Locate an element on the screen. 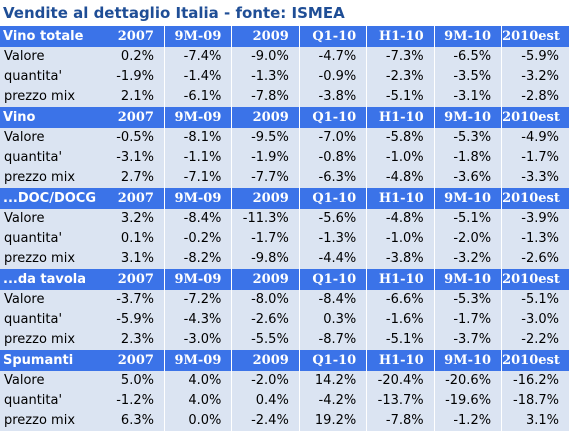 This screenshot has width=569, height=446. value-cell: -20.4% is located at coordinates (400, 381).